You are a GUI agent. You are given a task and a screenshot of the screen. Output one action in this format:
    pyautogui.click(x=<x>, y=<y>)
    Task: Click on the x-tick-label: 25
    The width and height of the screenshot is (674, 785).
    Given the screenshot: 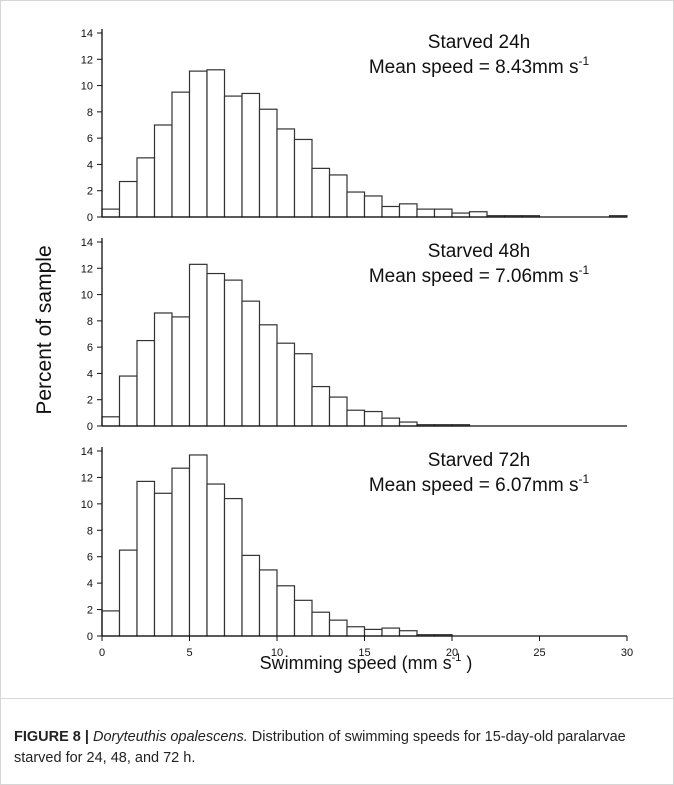 What is the action you would take?
    pyautogui.click(x=539, y=653)
    